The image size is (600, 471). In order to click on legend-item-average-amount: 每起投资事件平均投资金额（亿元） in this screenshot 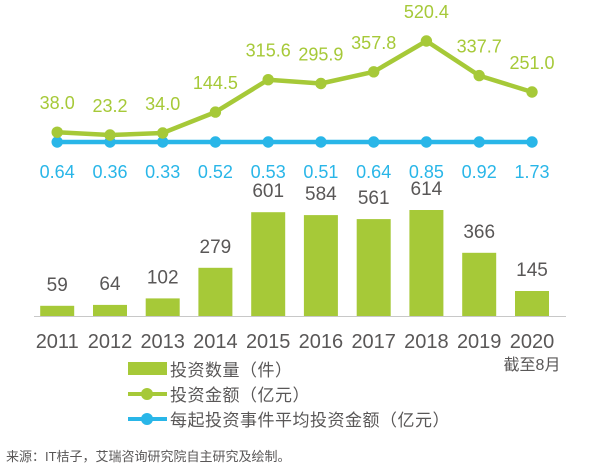, I will do `click(289, 418)`.